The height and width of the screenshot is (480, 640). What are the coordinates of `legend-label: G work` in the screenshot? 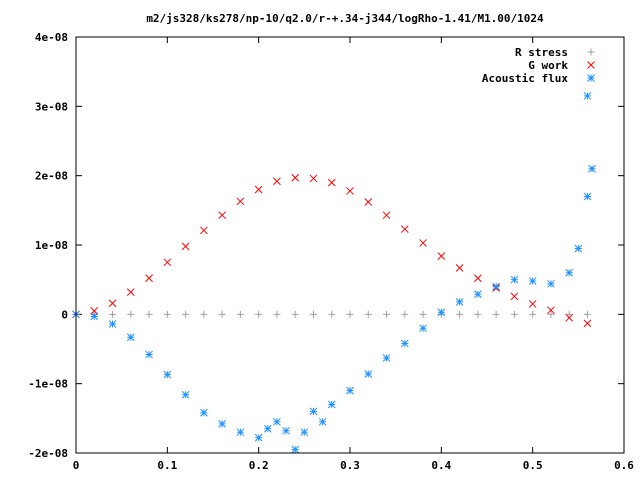 It's located at (548, 65).